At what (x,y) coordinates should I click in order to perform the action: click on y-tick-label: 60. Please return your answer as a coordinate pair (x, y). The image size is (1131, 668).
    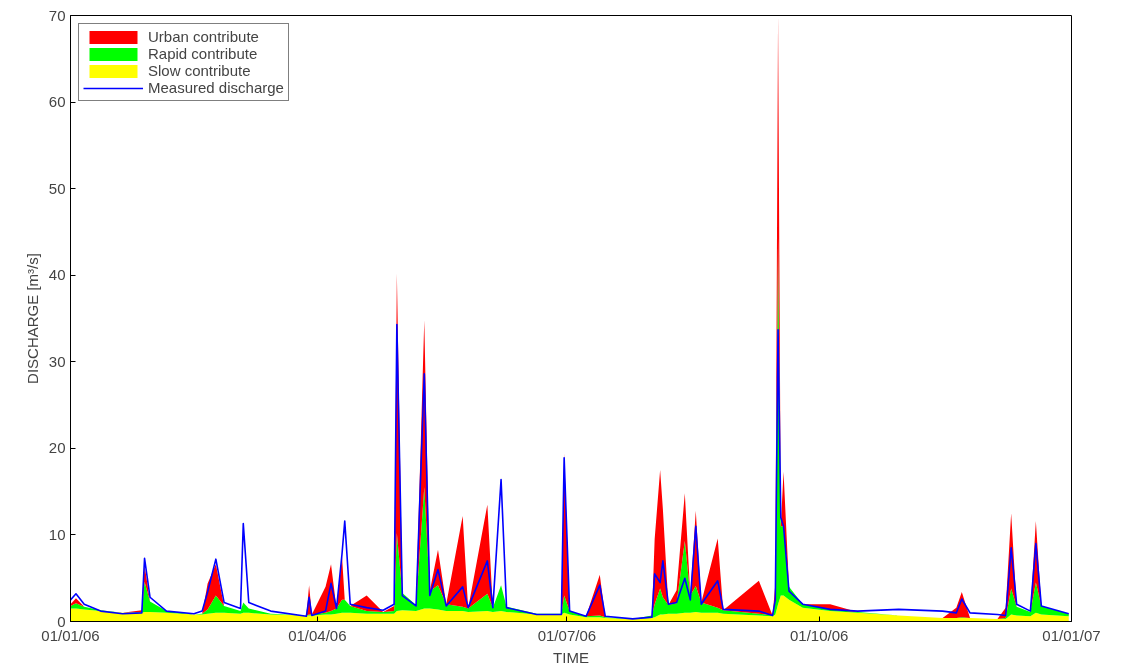
    Looking at the image, I should click on (57, 102).